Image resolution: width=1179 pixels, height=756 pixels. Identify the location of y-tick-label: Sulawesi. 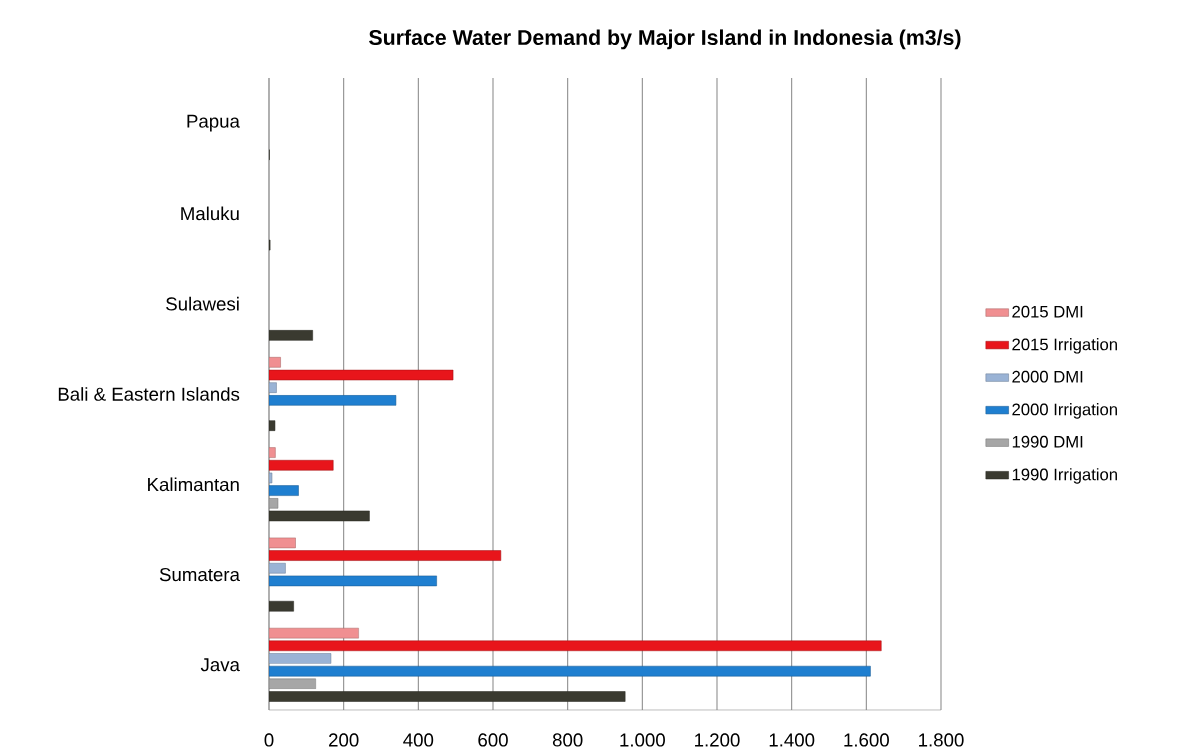
(202, 303).